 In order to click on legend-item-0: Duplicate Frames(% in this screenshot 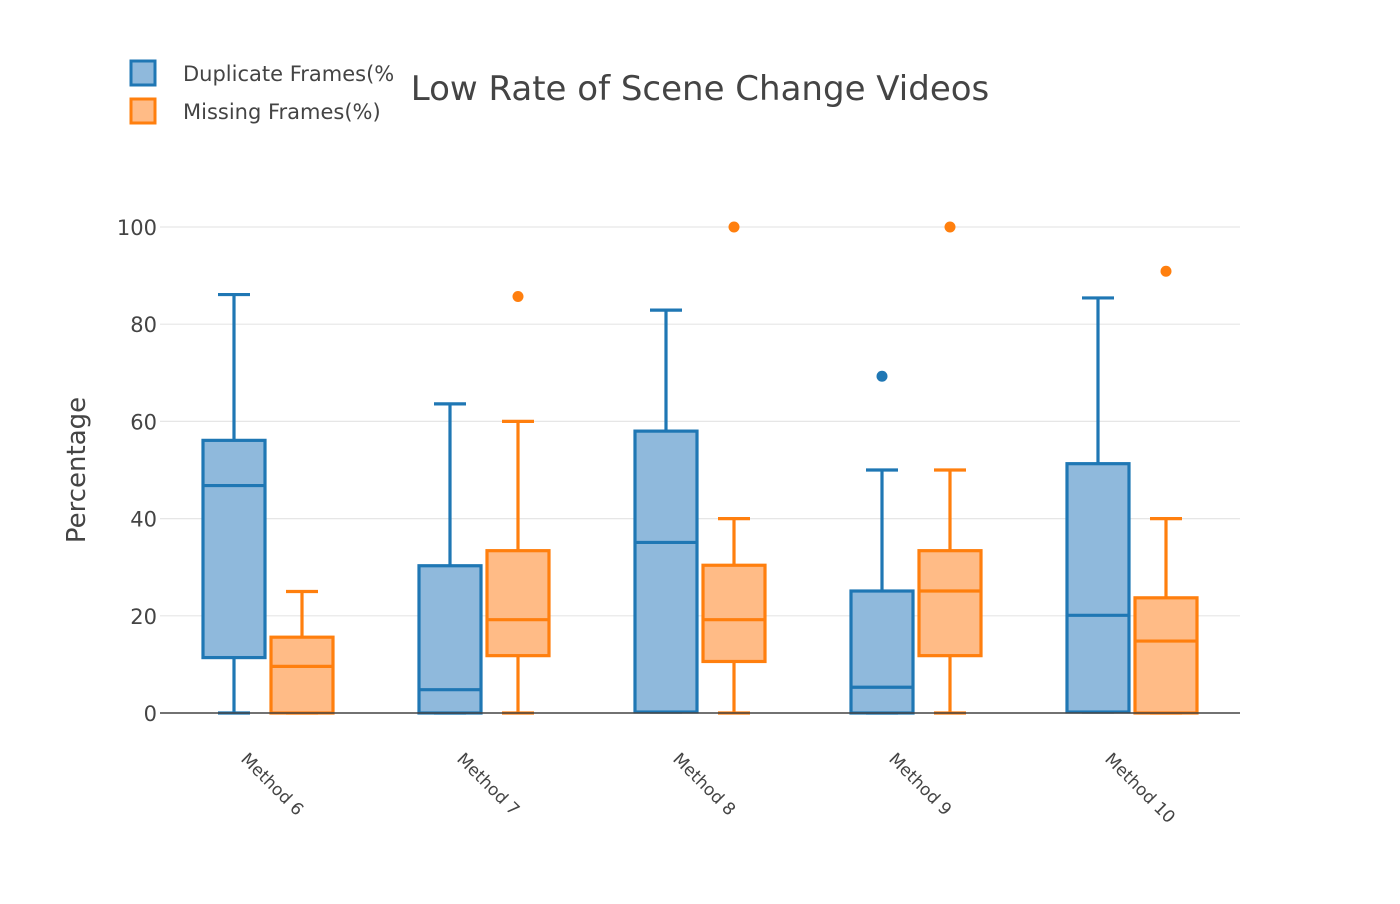, I will do `click(261, 73)`.